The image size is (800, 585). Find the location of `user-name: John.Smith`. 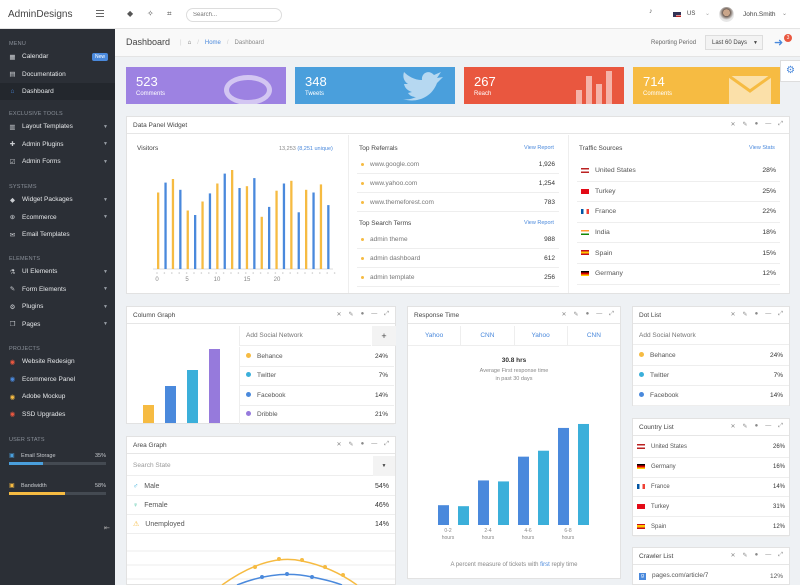

user-name: John.Smith is located at coordinates (759, 14).